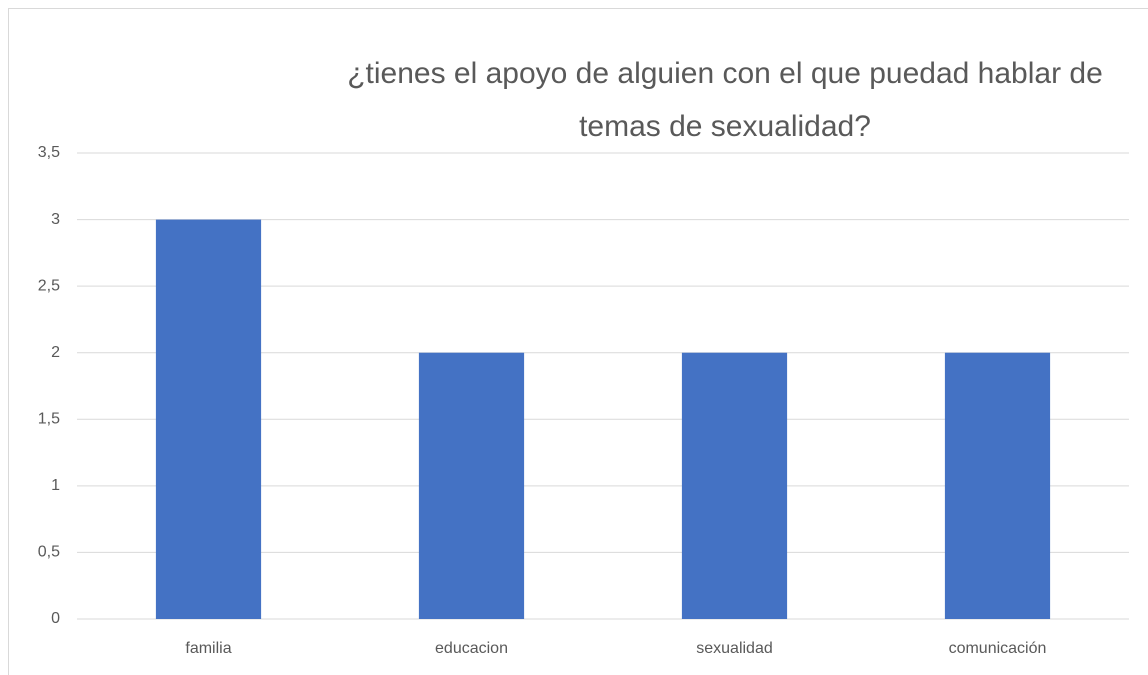 The height and width of the screenshot is (675, 1148). What do you see at coordinates (55, 618) in the screenshot?
I see `y-tick-label: 0` at bounding box center [55, 618].